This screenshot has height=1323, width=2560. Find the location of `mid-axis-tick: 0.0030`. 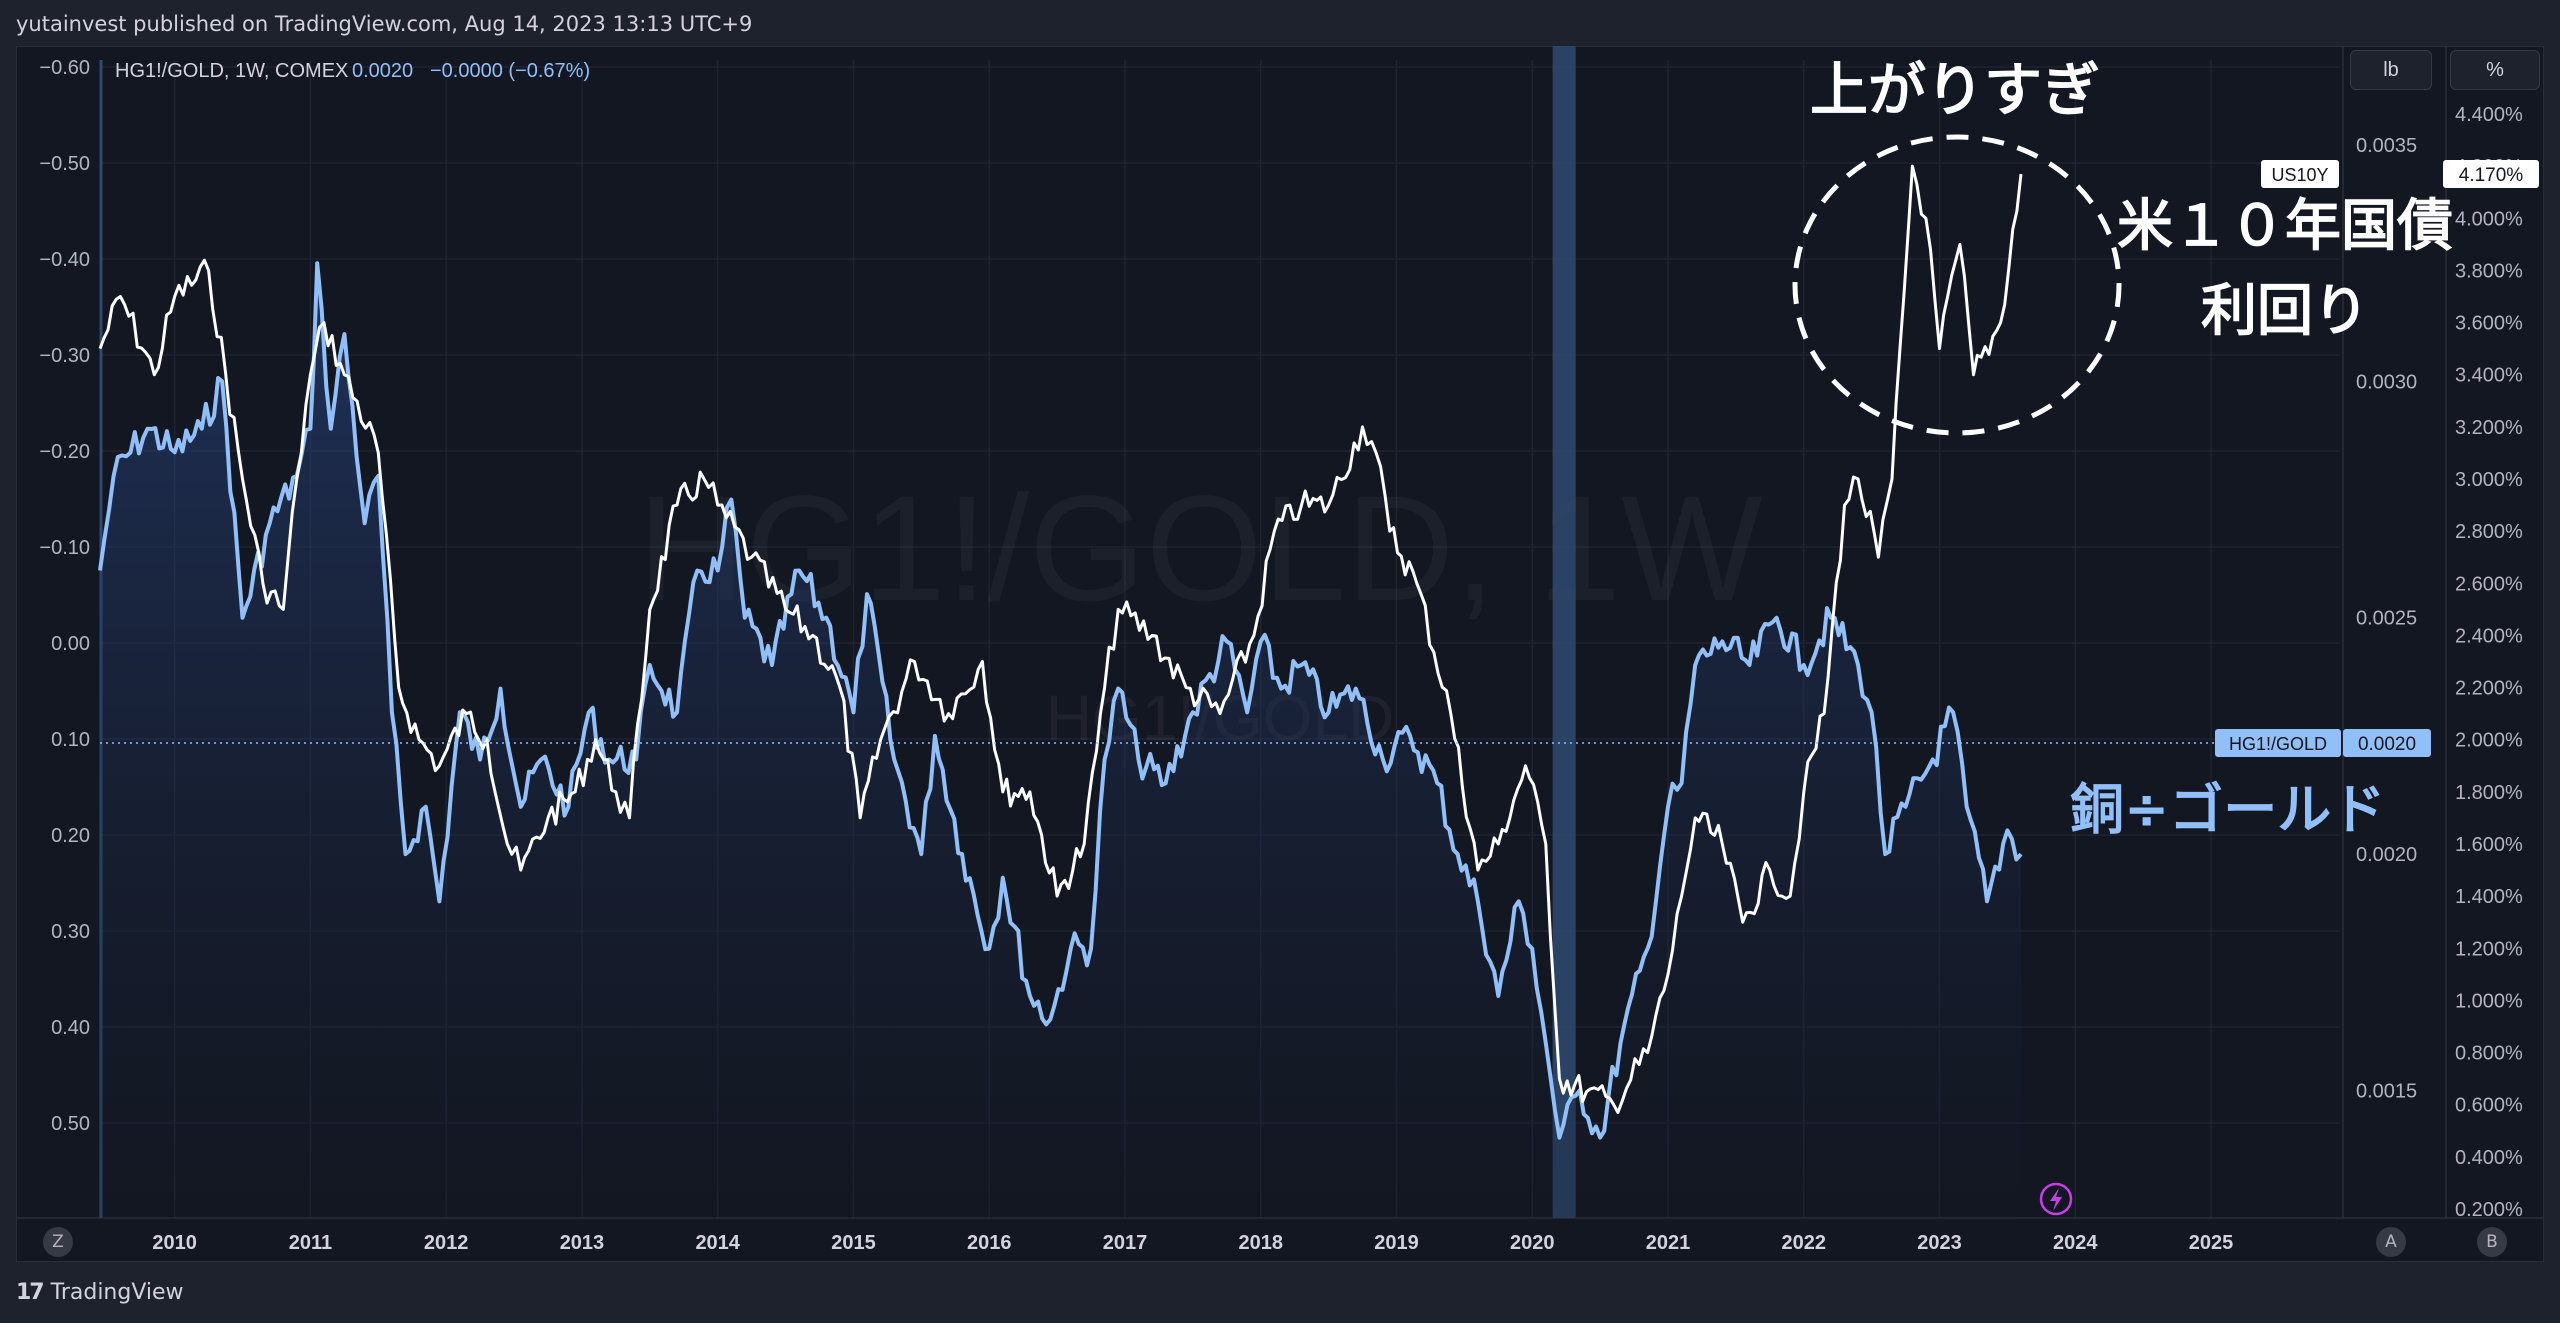

mid-axis-tick: 0.0030 is located at coordinates (2386, 382).